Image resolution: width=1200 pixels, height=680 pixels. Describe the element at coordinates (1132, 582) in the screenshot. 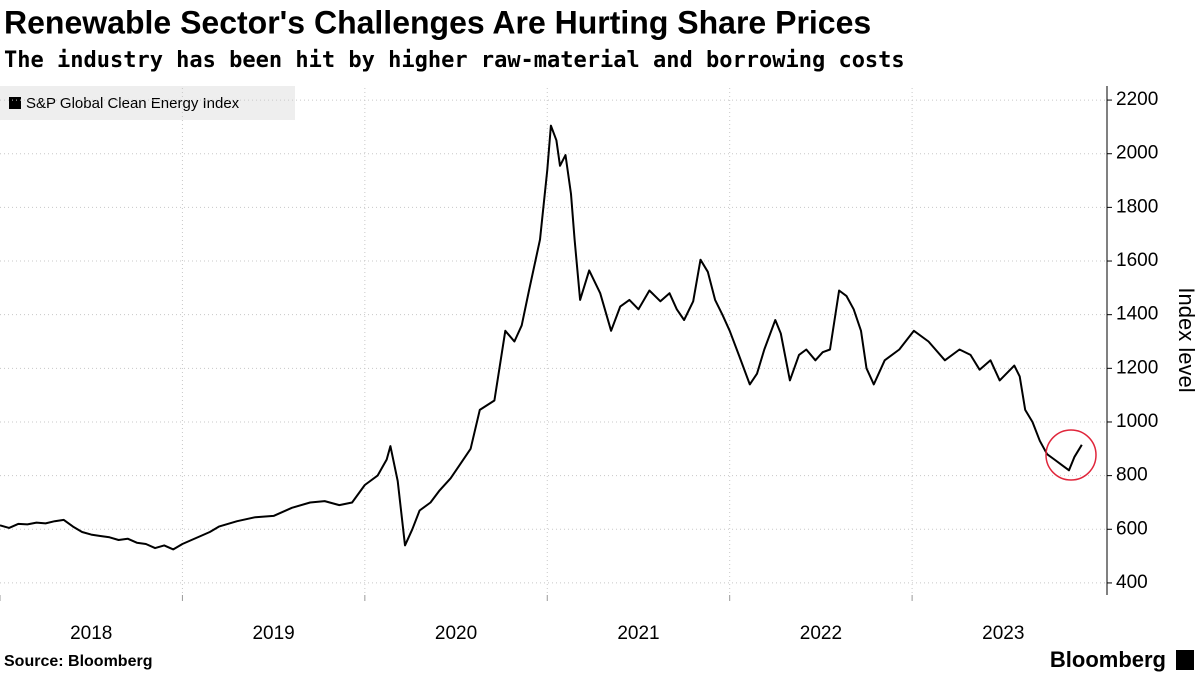

I see `y-tick-label: 400` at that location.